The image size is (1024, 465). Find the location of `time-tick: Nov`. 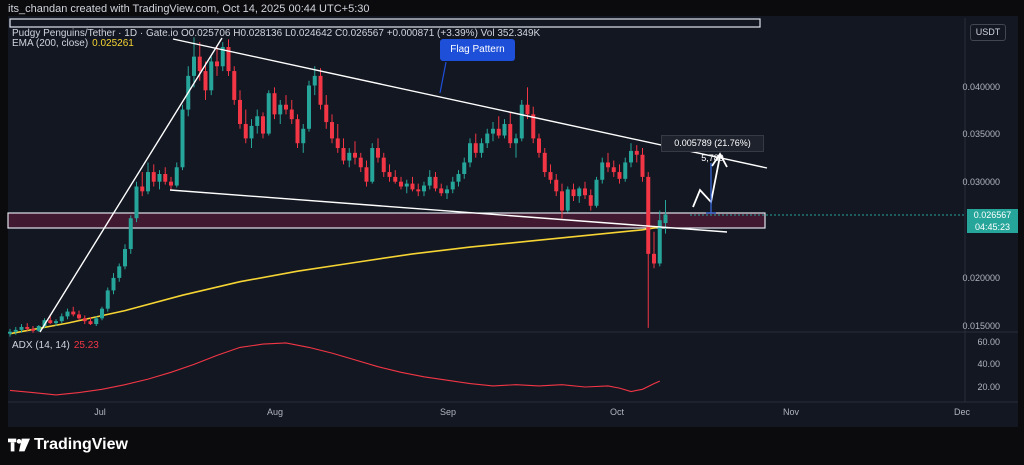

time-tick: Nov is located at coordinates (791, 412).